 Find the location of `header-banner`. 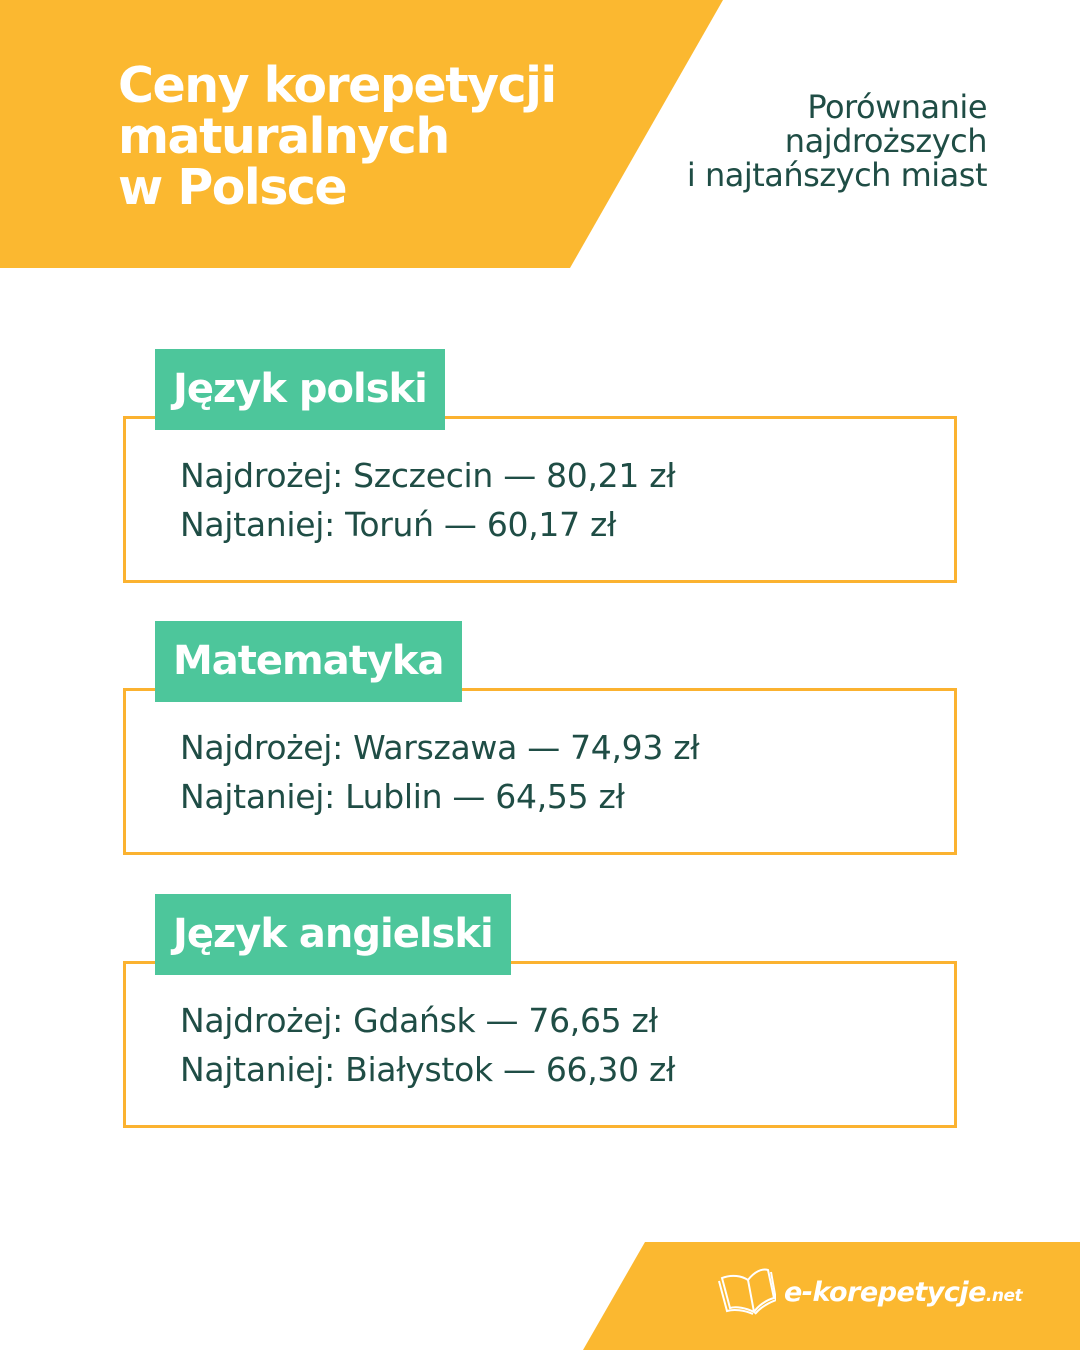

header-banner is located at coordinates (361, 134).